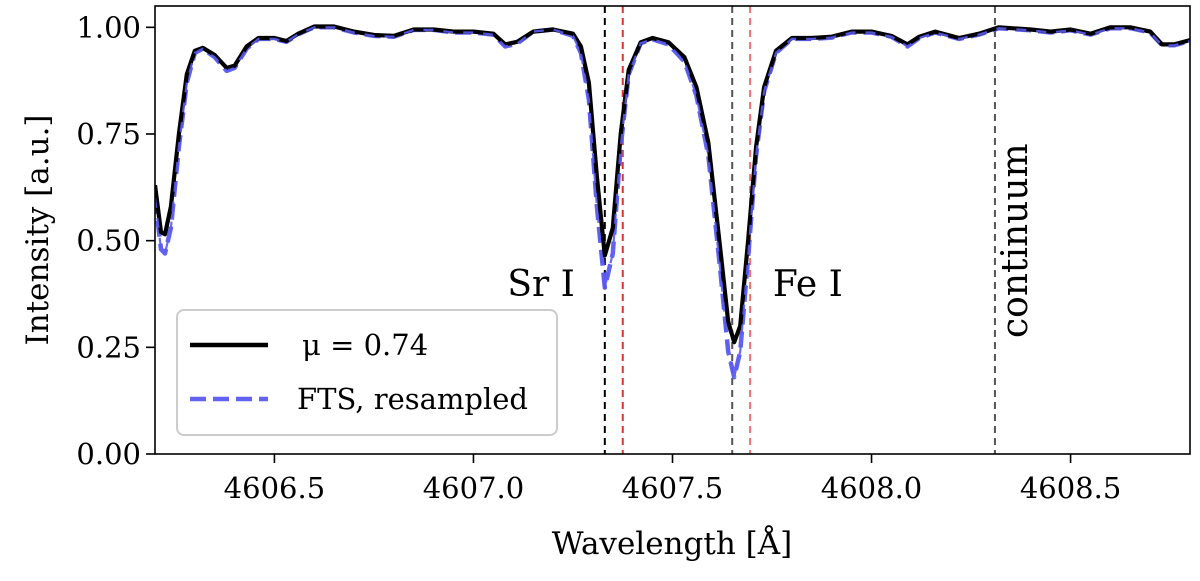  Describe the element at coordinates (541, 284) in the screenshot. I see `annotation-1: Sr I` at that location.